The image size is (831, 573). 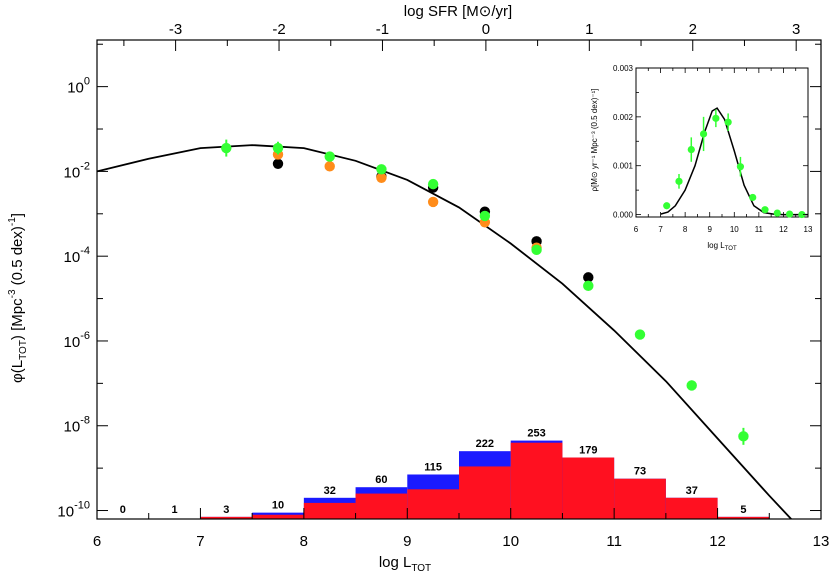 I want to click on top-tick-label: 1, so click(x=589, y=29).